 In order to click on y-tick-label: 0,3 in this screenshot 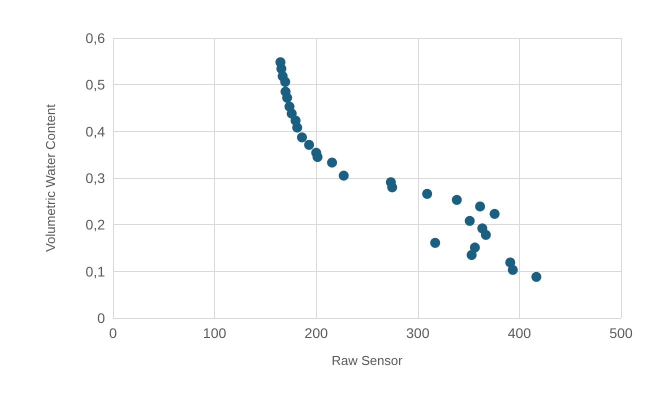, I will do `click(96, 178)`.